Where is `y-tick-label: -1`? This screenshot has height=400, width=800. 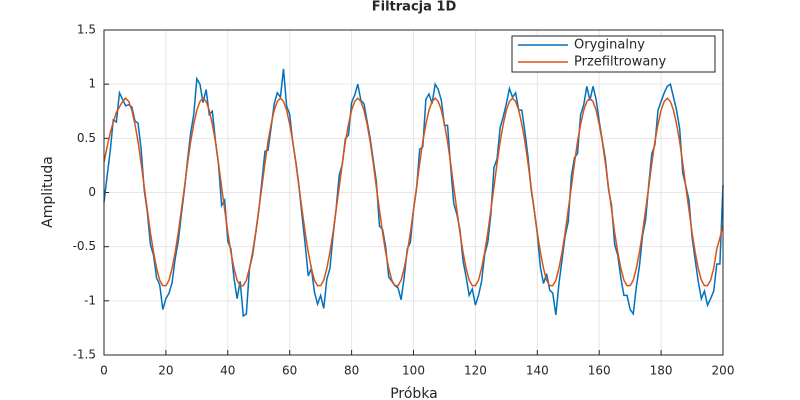 y-tick-label: -1 is located at coordinates (90, 300).